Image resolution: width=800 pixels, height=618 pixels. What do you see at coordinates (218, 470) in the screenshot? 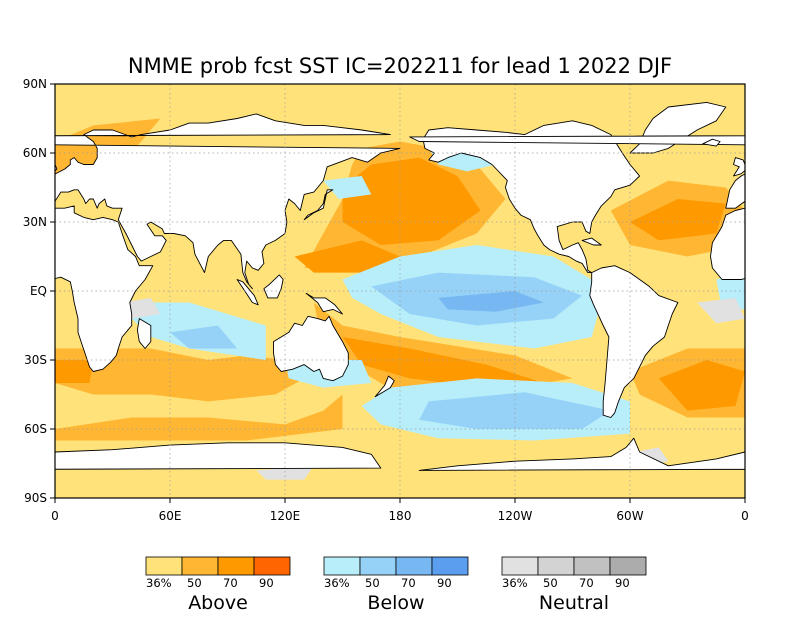
I see `land-antarctica` at bounding box center [218, 470].